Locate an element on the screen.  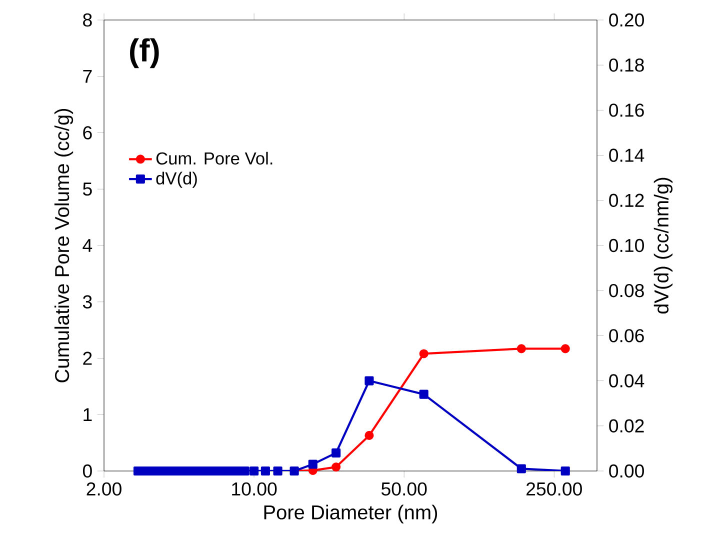
y-tick-label: 1 is located at coordinates (88, 415).